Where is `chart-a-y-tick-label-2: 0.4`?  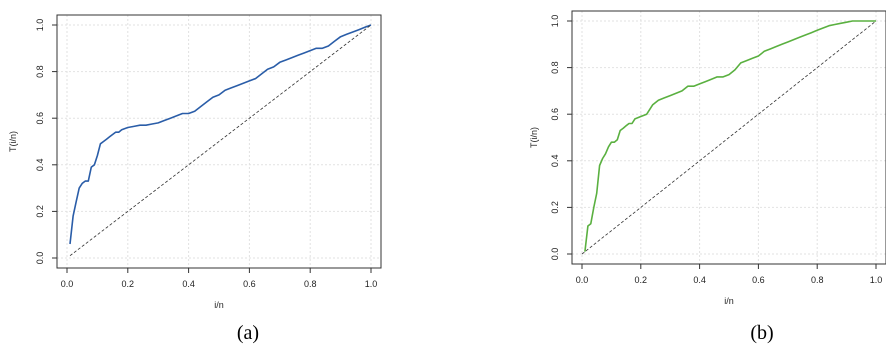 chart-a-y-tick-label-2: 0.4 is located at coordinates (40, 165).